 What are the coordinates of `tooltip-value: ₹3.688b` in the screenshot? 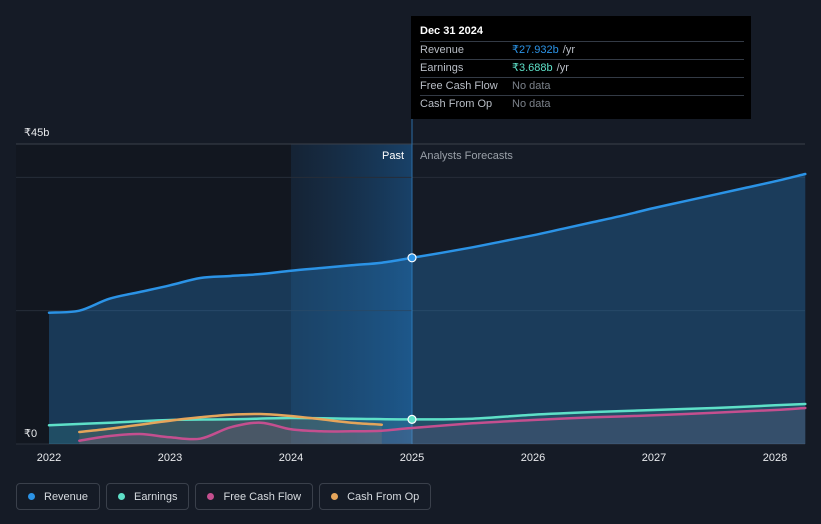 It's located at (532, 68).